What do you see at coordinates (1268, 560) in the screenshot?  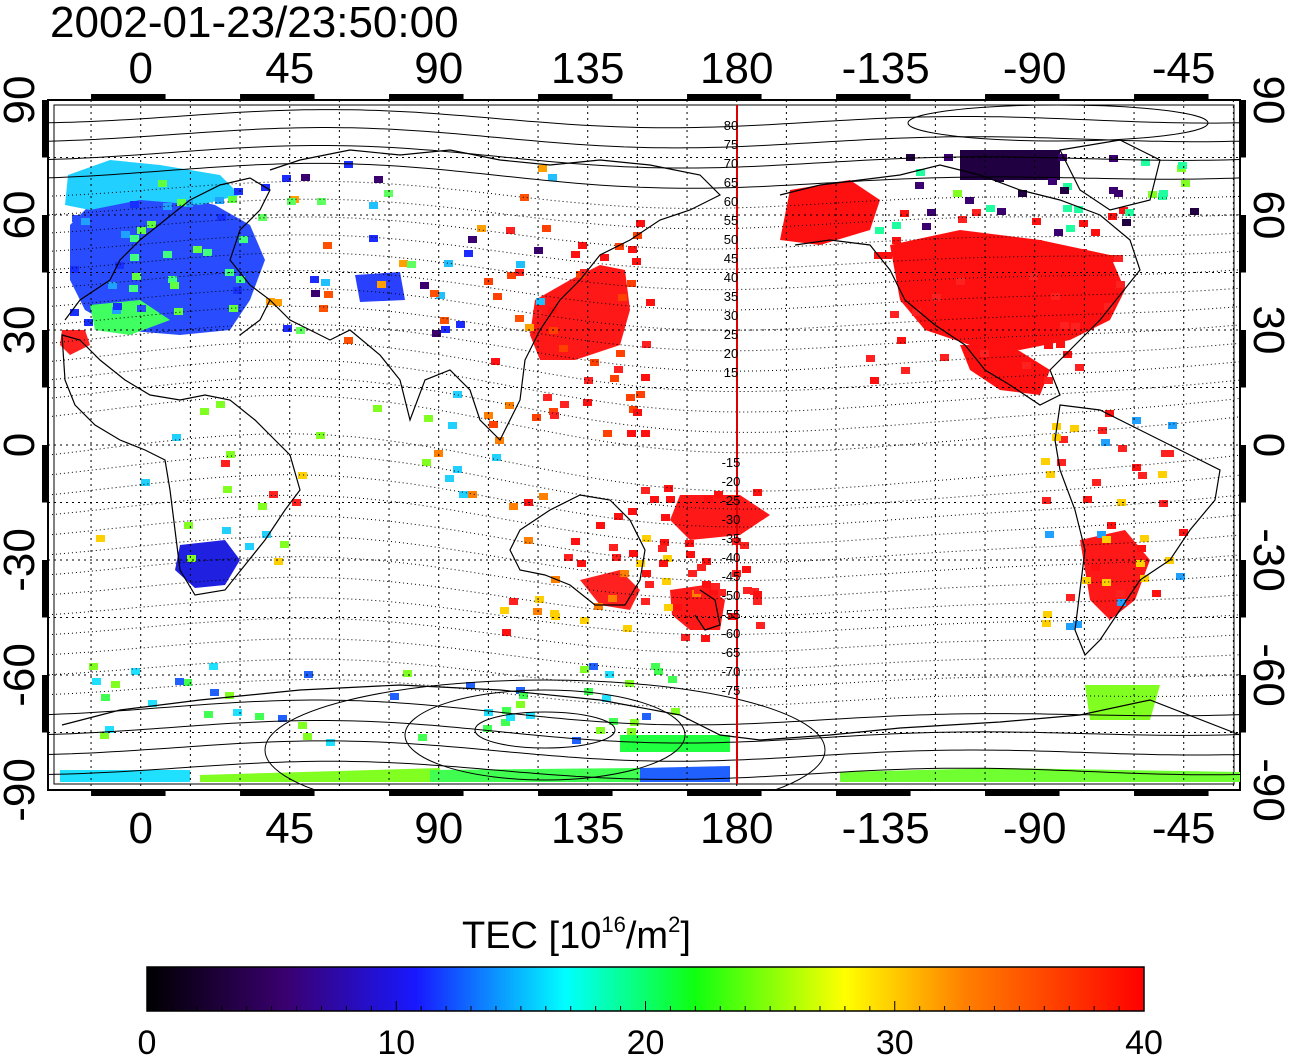 I see `right-lat-label: -30` at bounding box center [1268, 560].